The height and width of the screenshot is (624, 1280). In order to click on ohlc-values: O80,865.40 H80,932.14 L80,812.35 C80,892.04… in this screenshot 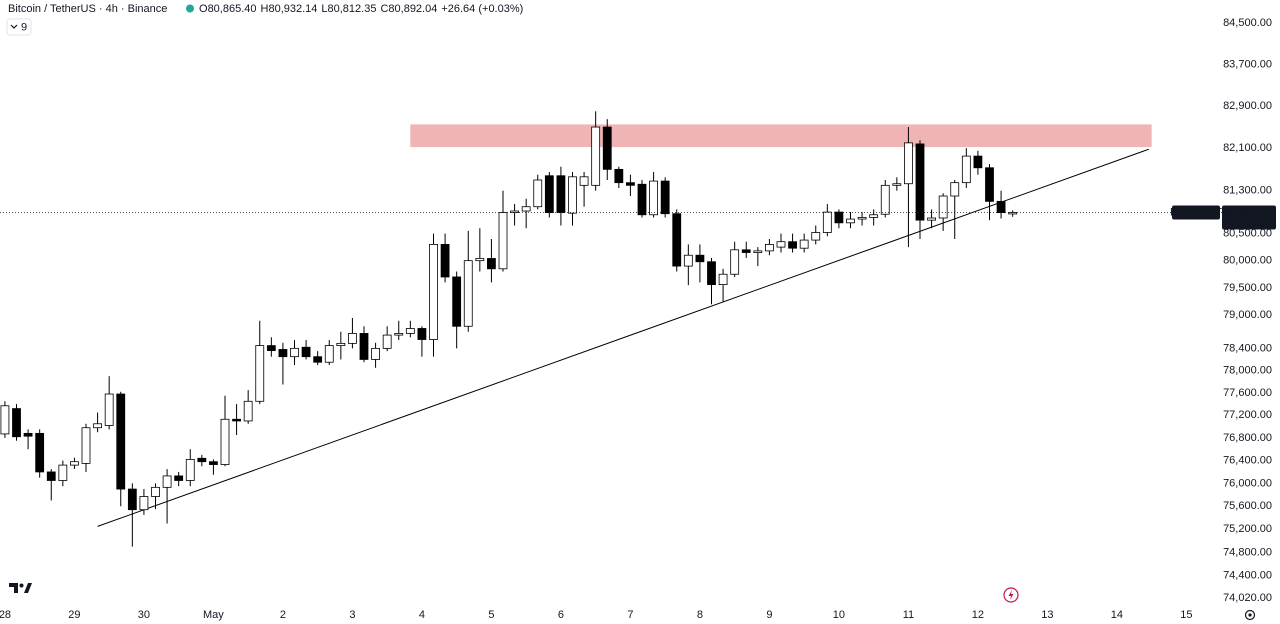, I will do `click(361, 9)`.